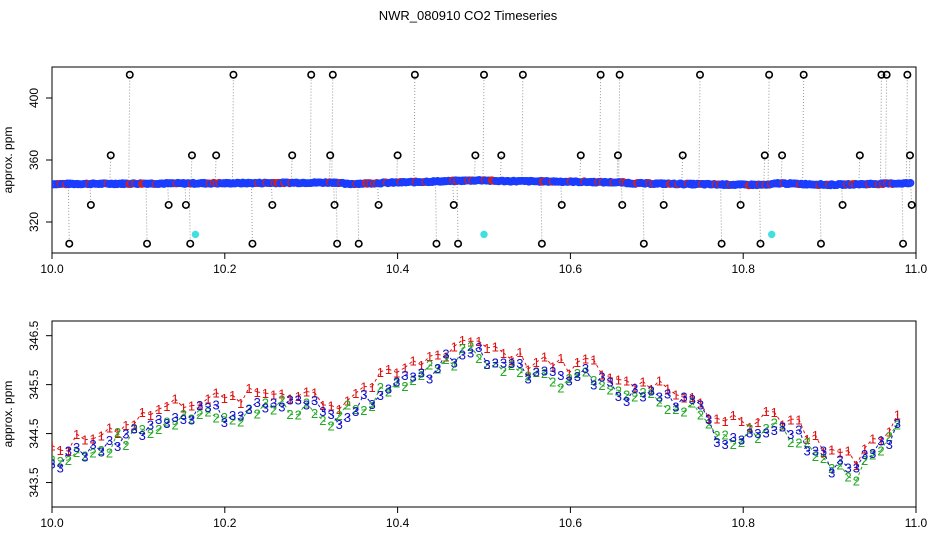  Describe the element at coordinates (398, 269) in the screenshot. I see `x-tick-label: 10.4` at that location.